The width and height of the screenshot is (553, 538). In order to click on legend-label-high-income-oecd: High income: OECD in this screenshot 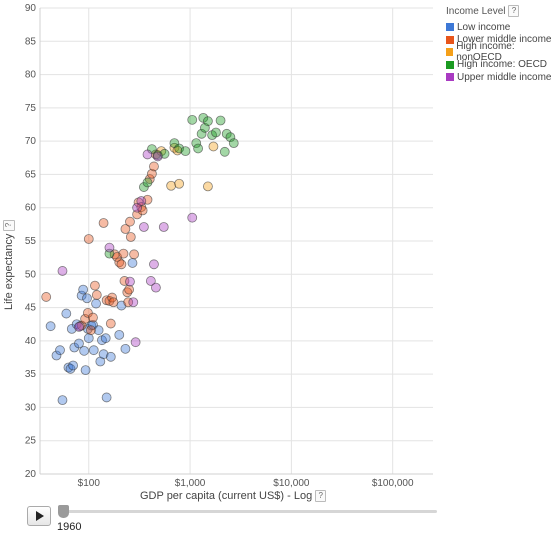, I will do `click(502, 65)`.